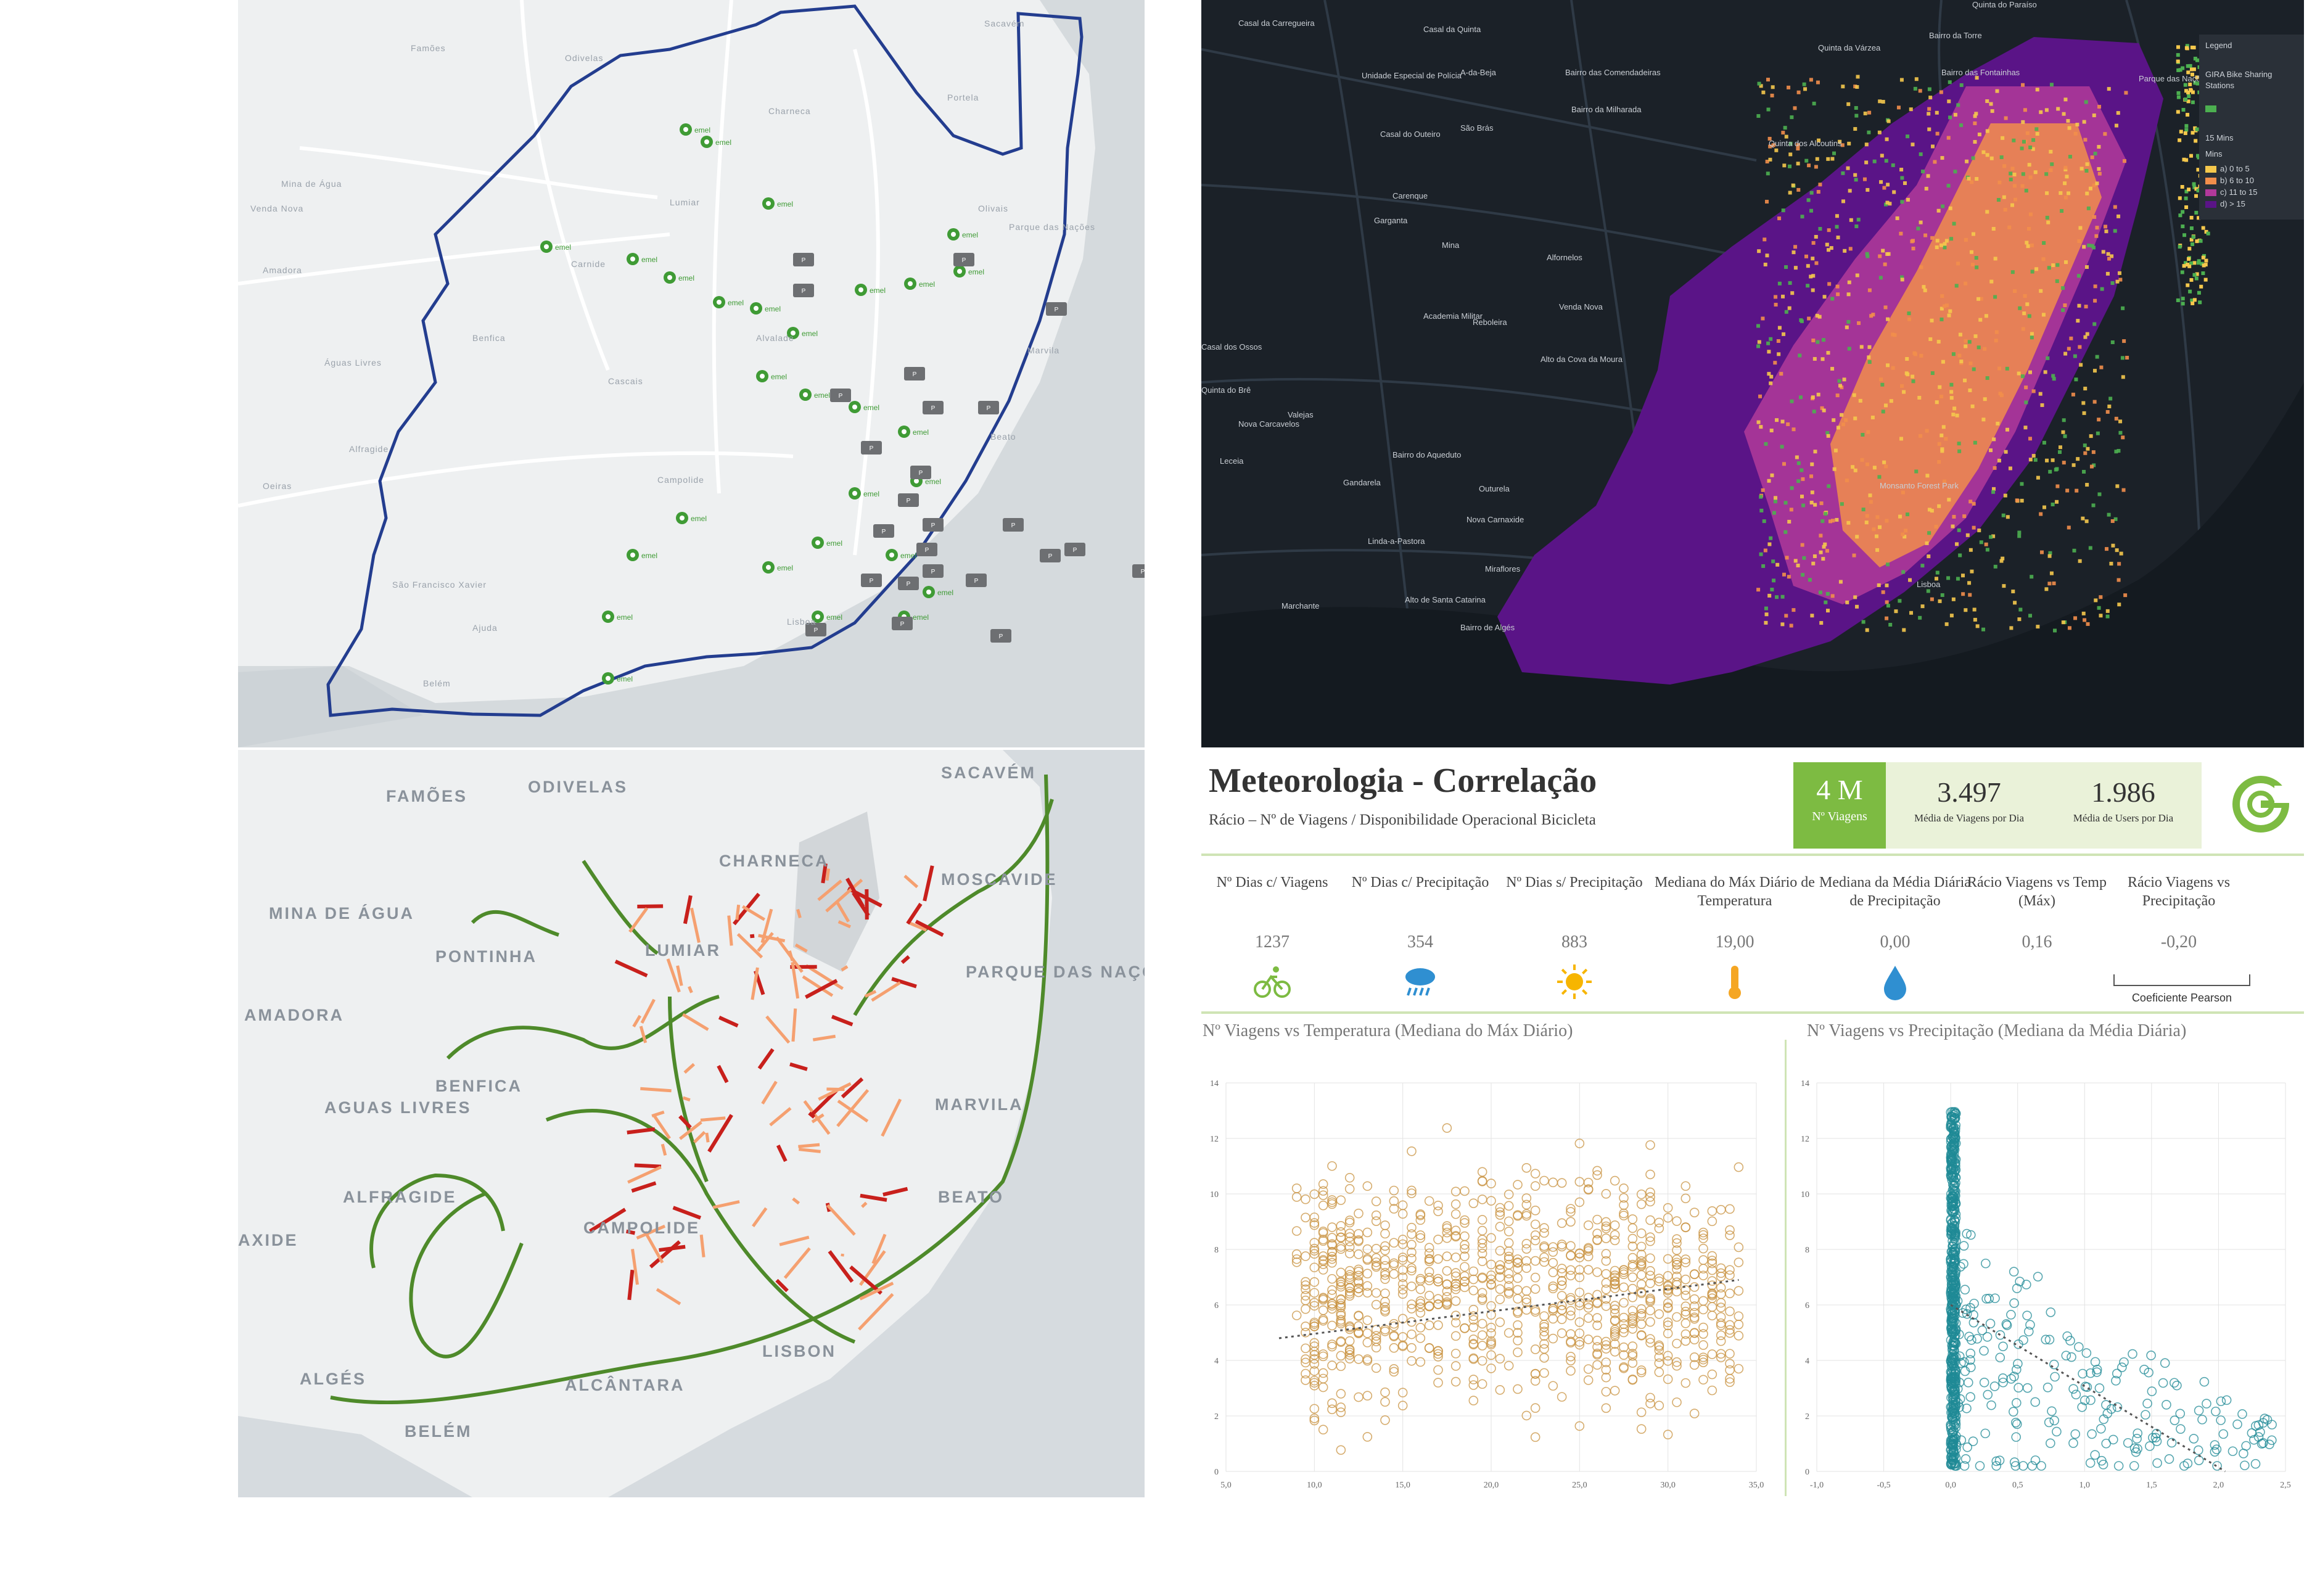 This screenshot has height=1596, width=2320. What do you see at coordinates (1895, 891) in the screenshot?
I see `metric-header: Mediana da Média Diária de Precipitação` at bounding box center [1895, 891].